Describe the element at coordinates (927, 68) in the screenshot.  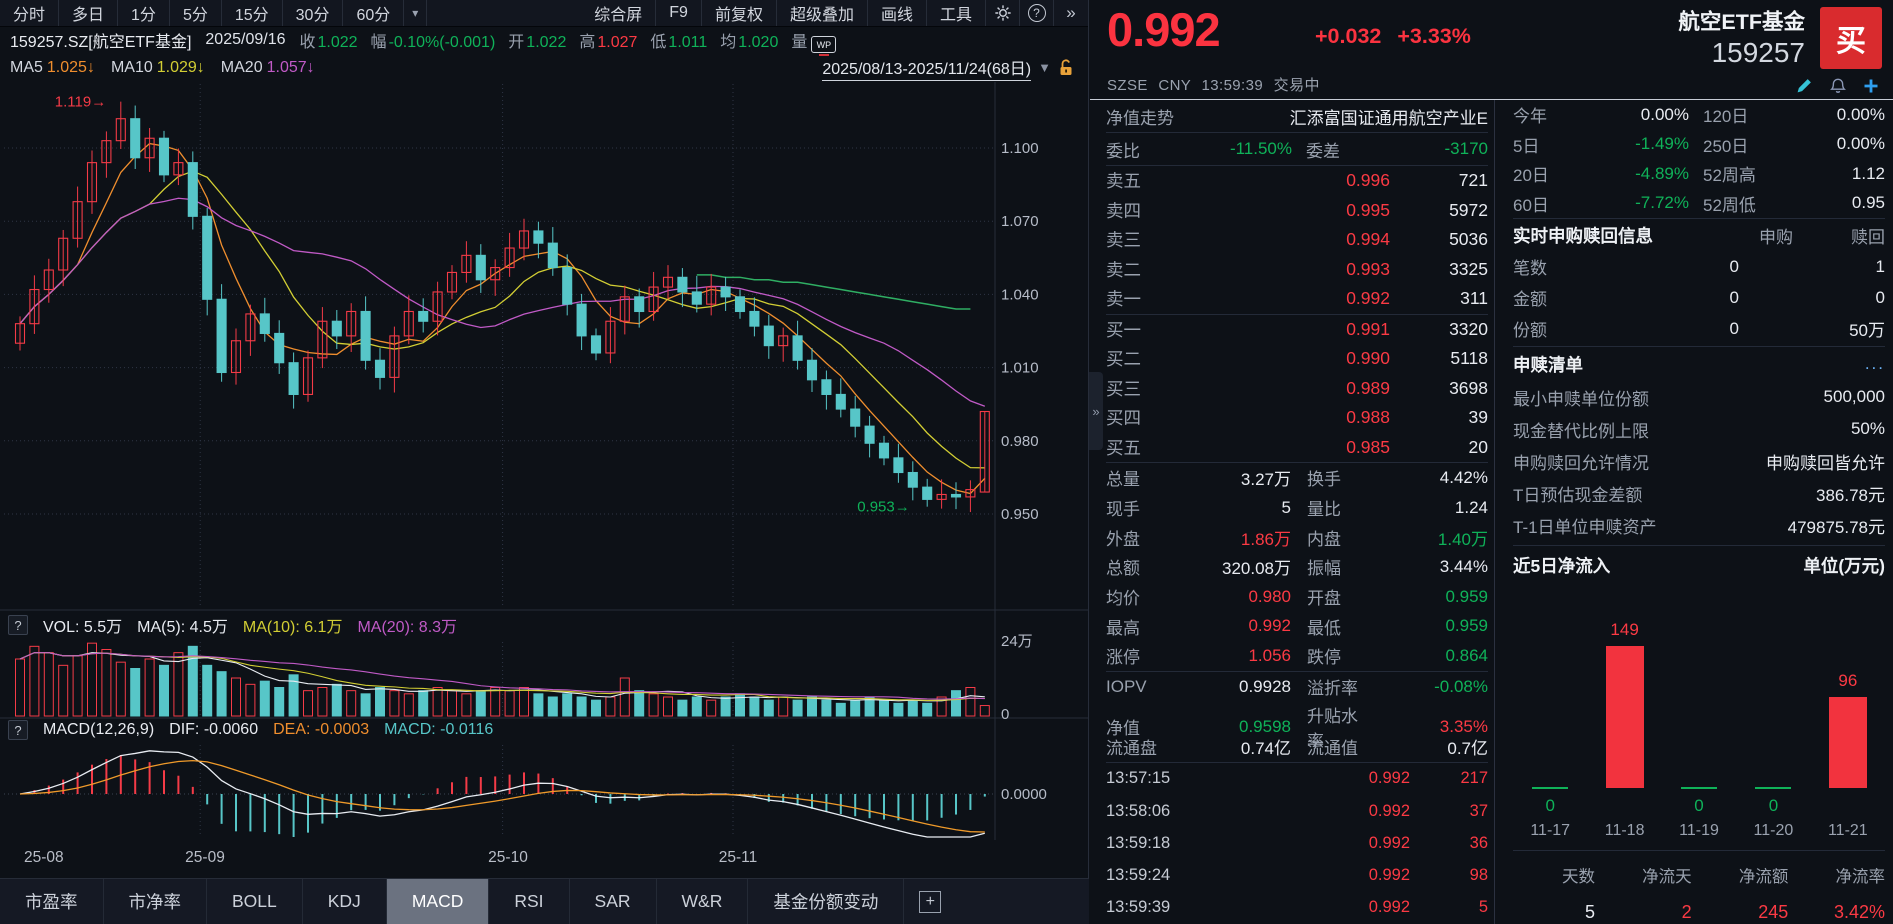
I see `date-range-label: 2025/08/13-2025/11/24(68日)` at that location.